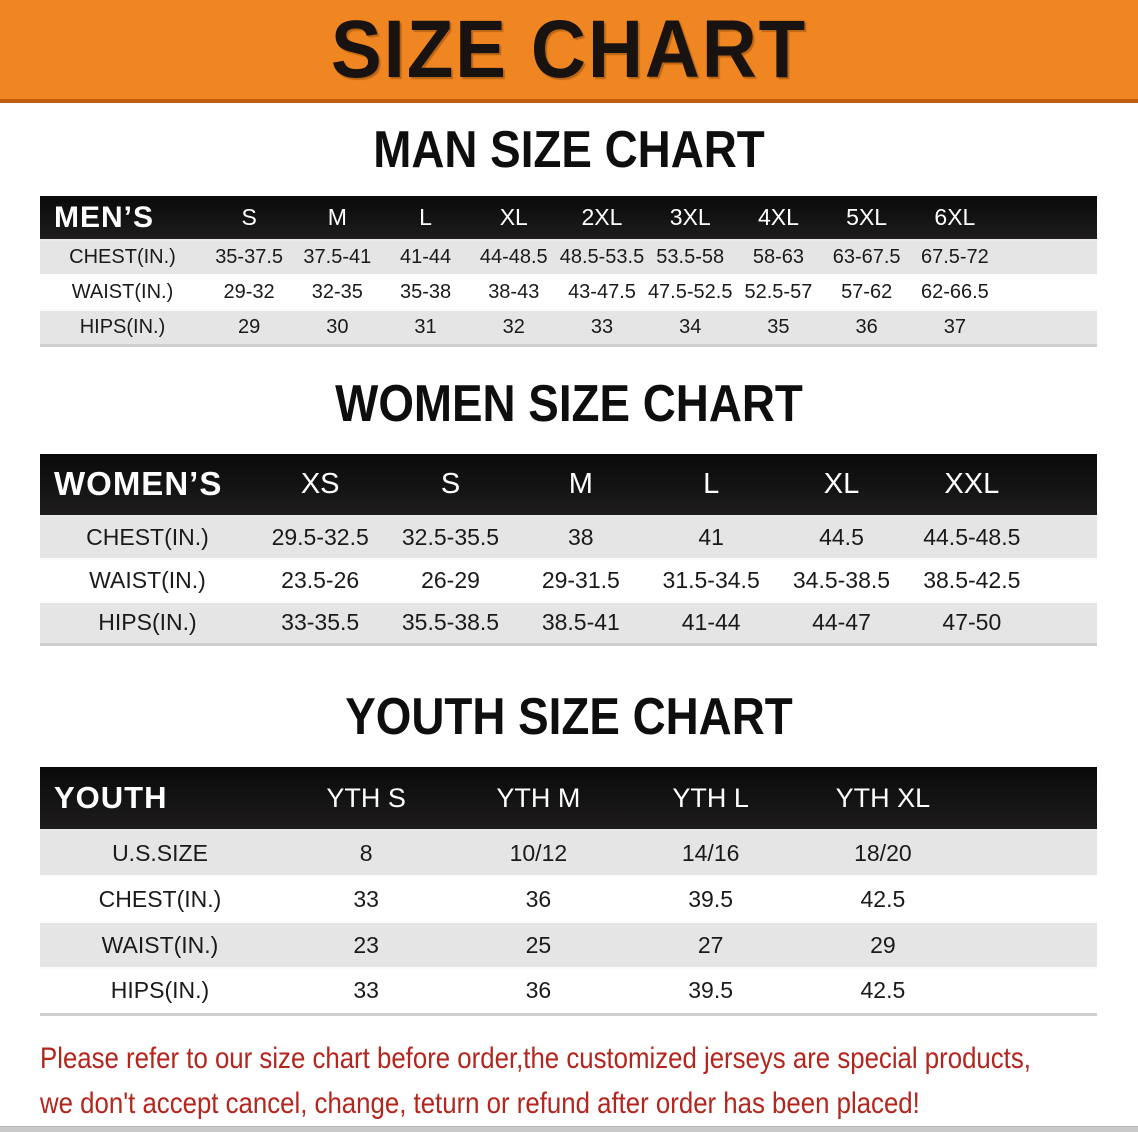 Image resolution: width=1138 pixels, height=1132 pixels. Describe the element at coordinates (568, 899) in the screenshot. I see `measurement-row: CHEST(IN.) 33 36 39.5 42.5` at that location.